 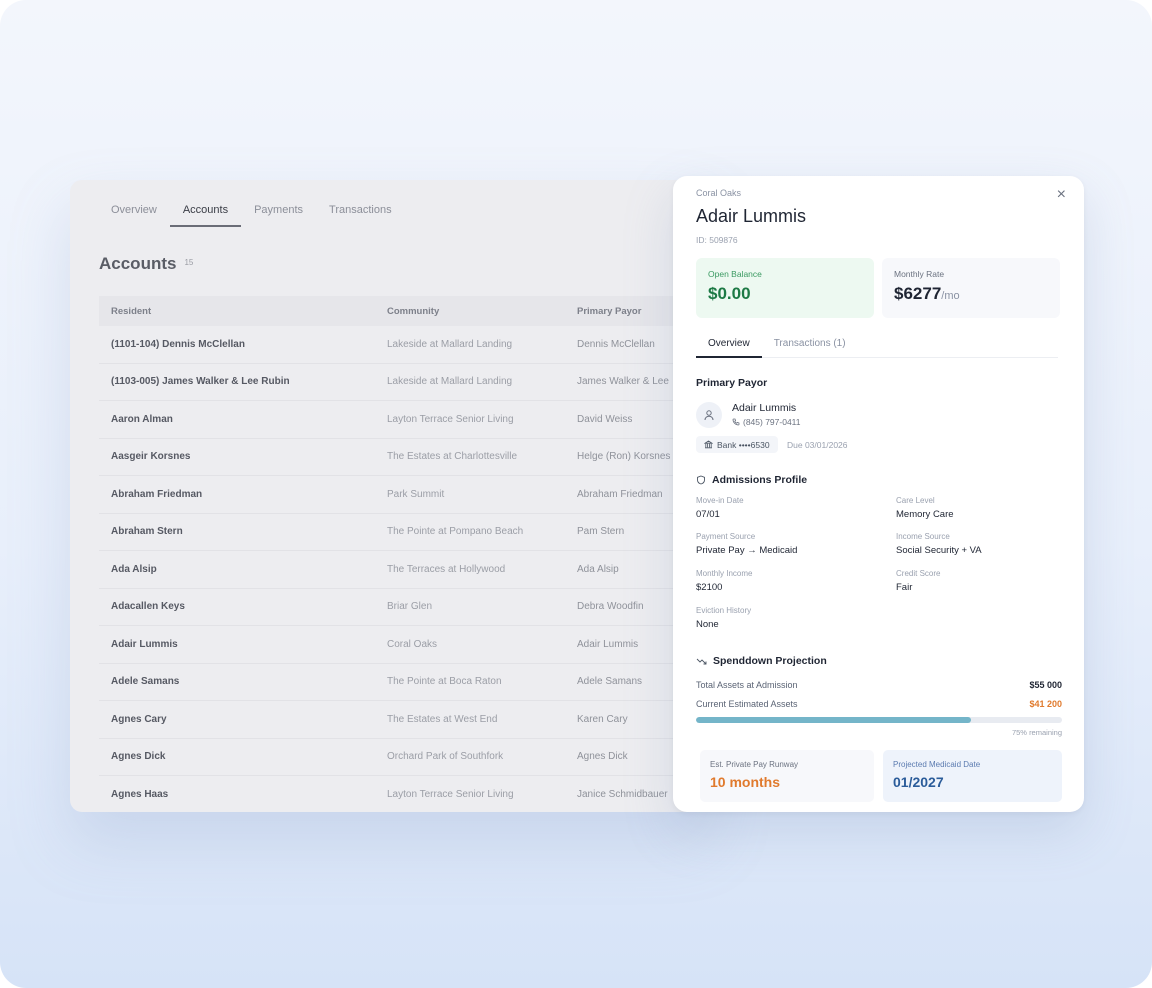 I want to click on field-value: Social Security + VA, so click(x=939, y=550).